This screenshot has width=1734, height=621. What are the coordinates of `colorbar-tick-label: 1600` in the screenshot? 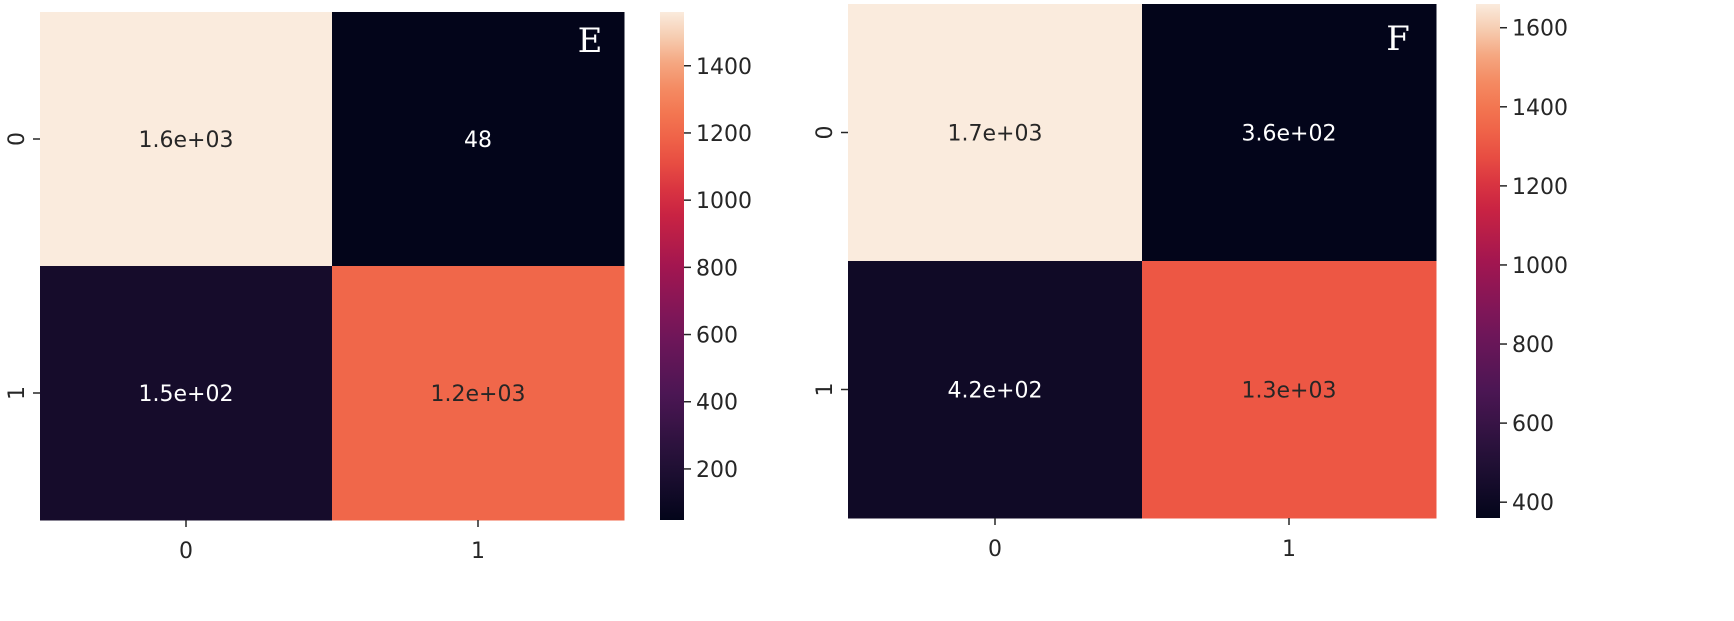 It's located at (1540, 29).